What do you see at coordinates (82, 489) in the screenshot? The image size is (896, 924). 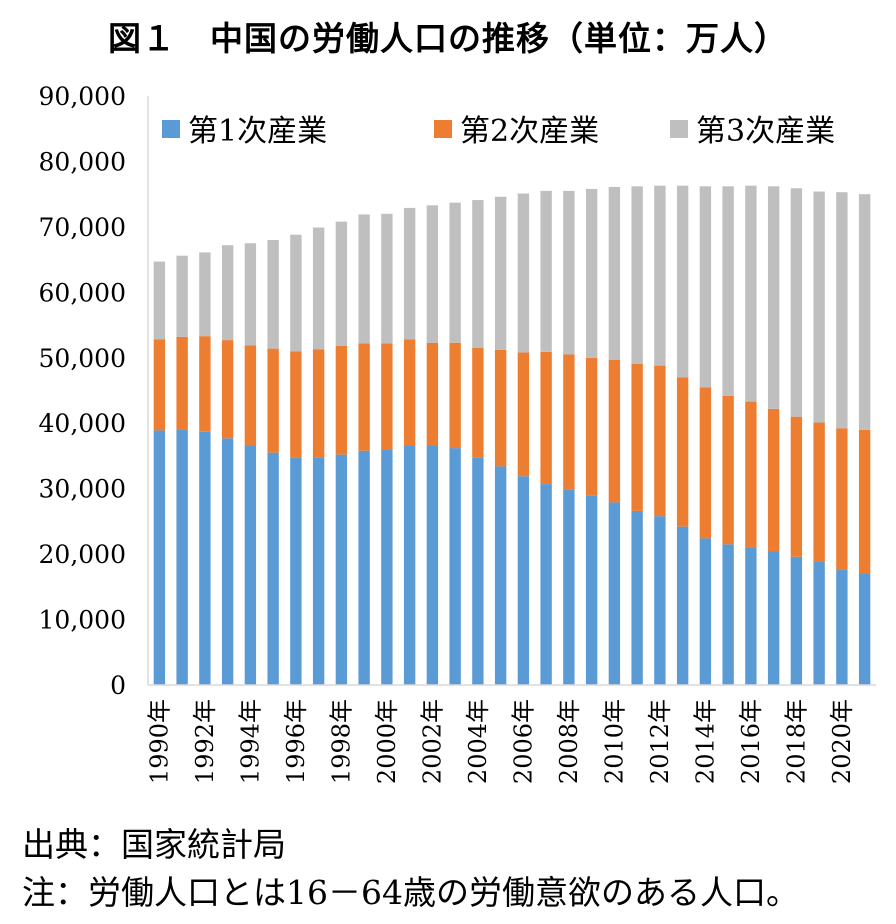 I see `y-tick-label: 30,000` at bounding box center [82, 489].